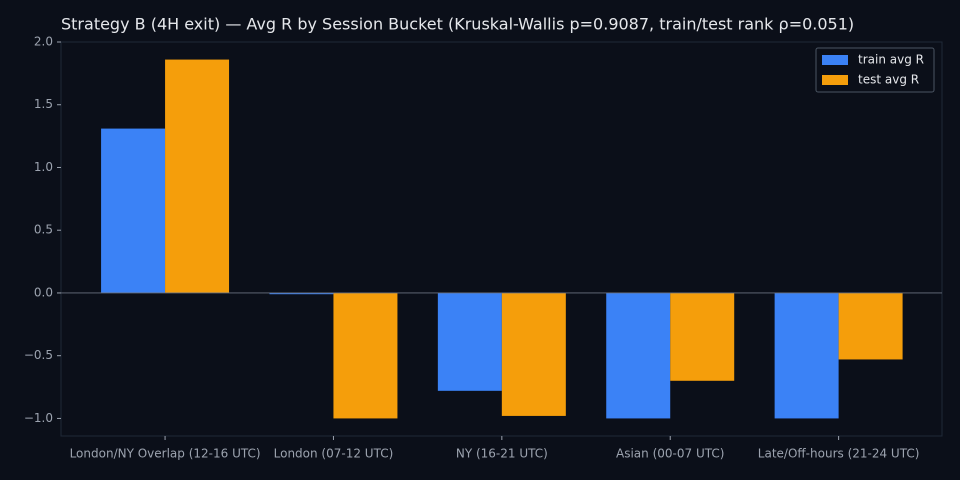 This screenshot has width=960, height=480. What do you see at coordinates (502, 454) in the screenshot?
I see `x-tick-label: NY (16-21 UTC)` at bounding box center [502, 454].